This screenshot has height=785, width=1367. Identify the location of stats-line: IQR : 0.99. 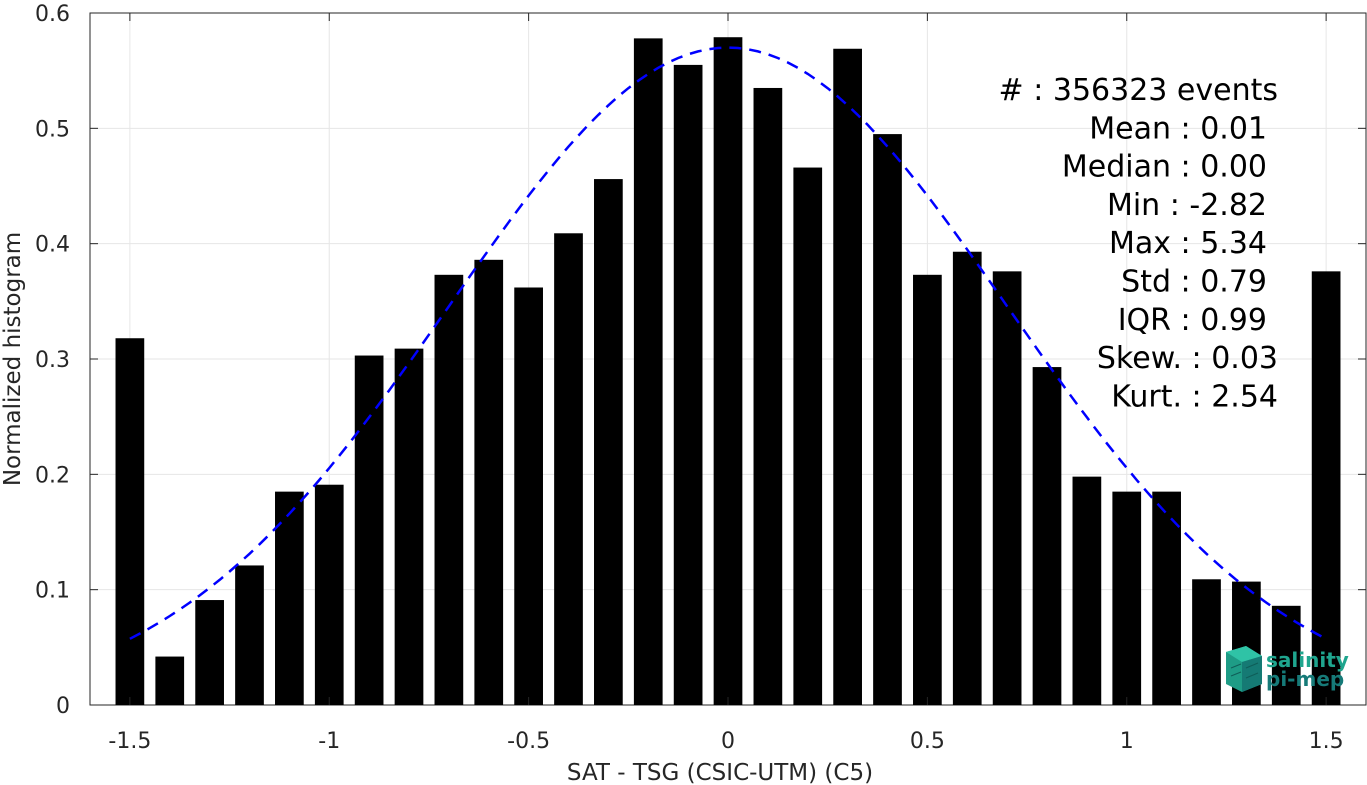
(1192, 320).